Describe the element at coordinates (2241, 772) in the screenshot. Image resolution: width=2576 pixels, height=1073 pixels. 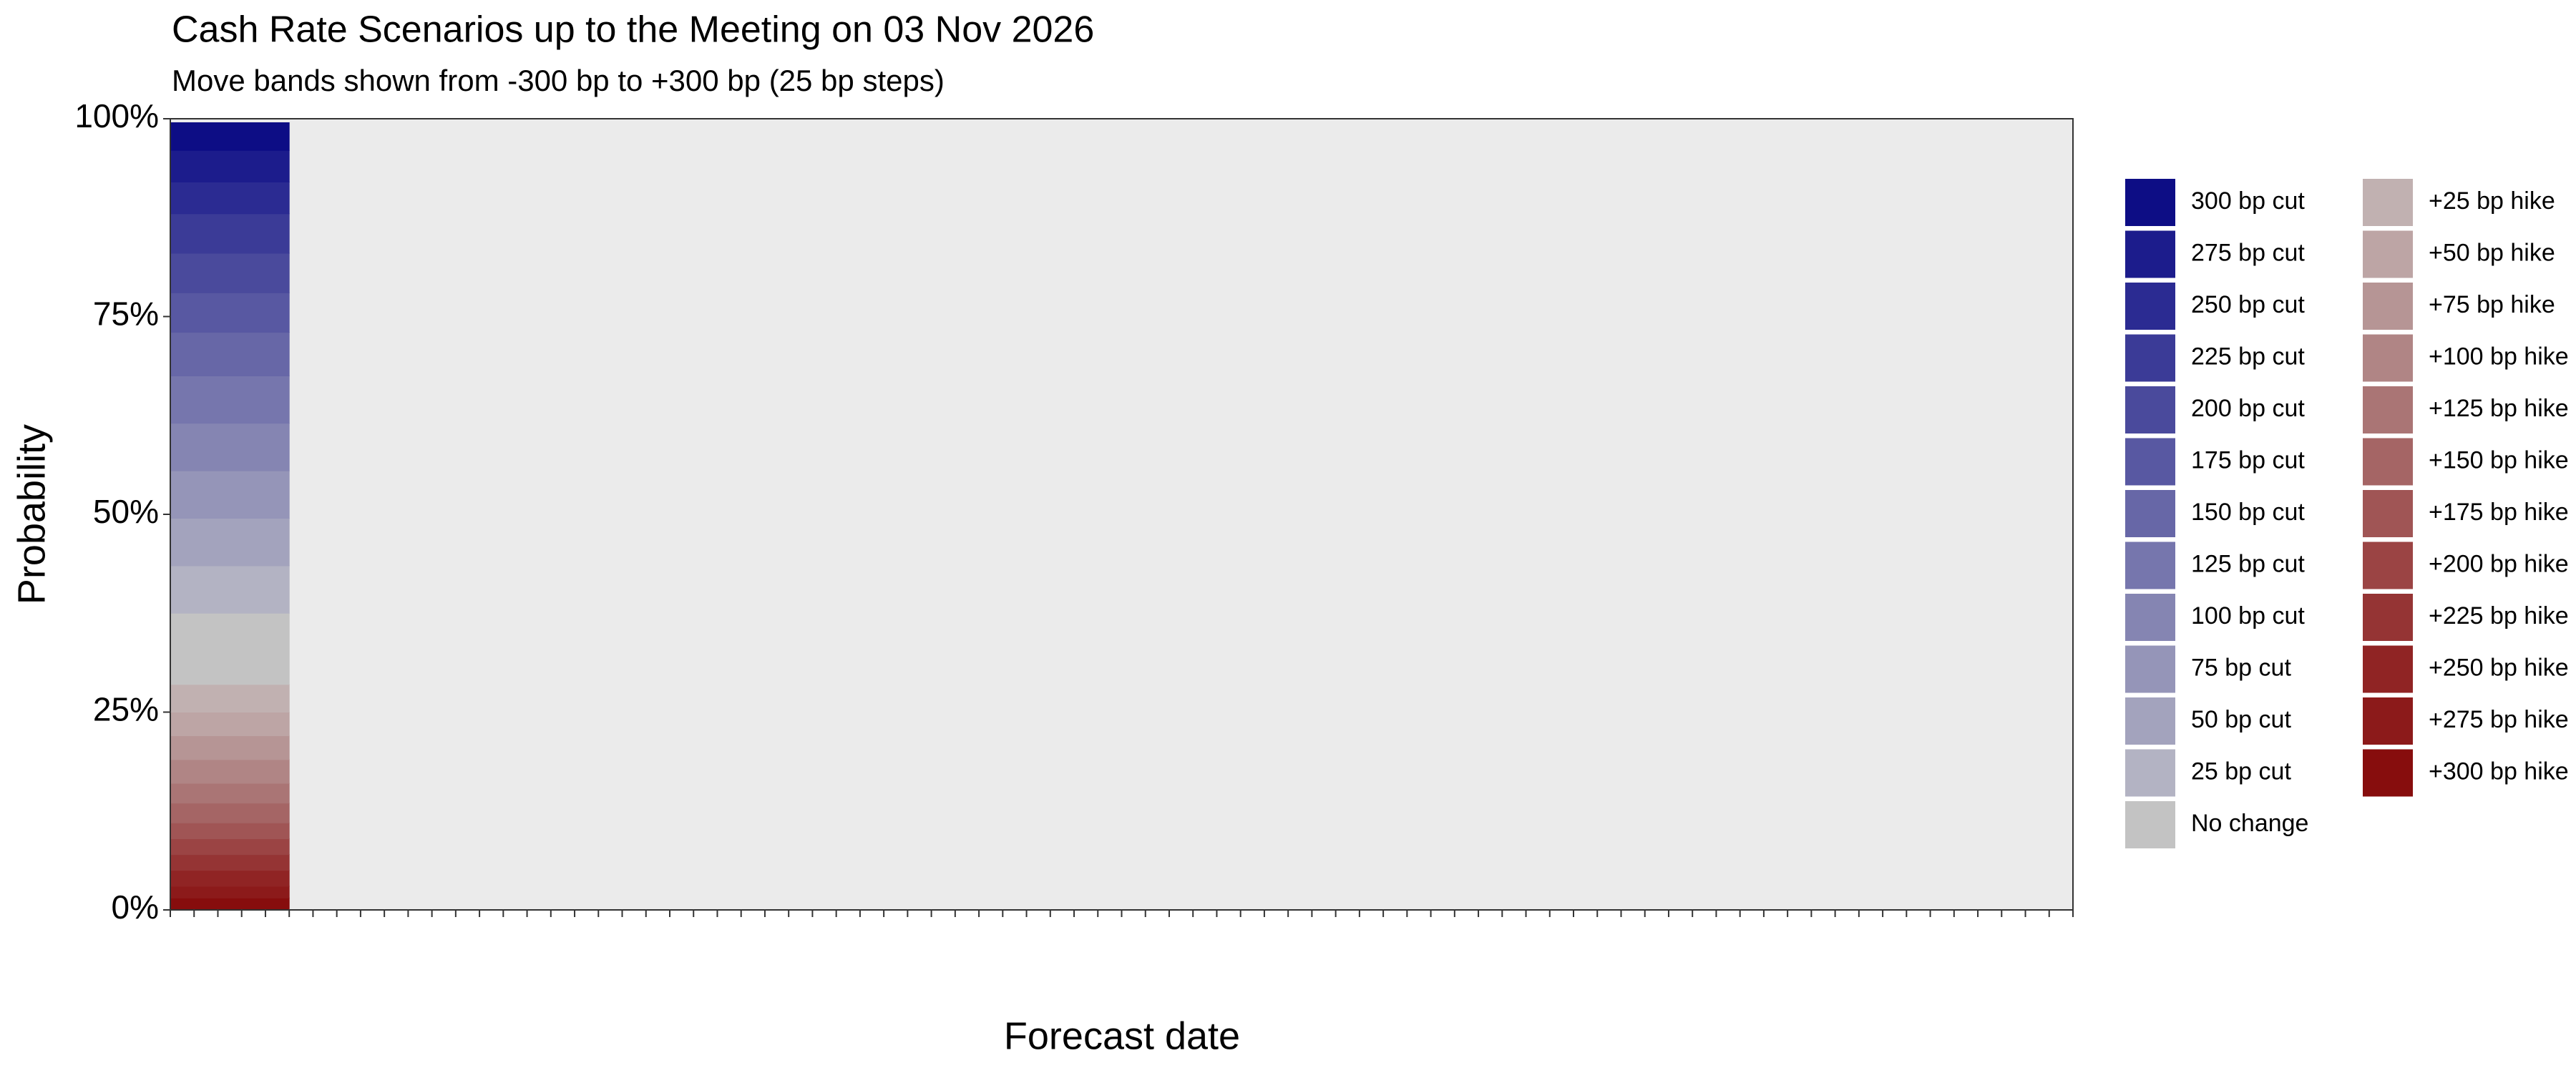
I see `legend-label: 25 bp cut` at that location.